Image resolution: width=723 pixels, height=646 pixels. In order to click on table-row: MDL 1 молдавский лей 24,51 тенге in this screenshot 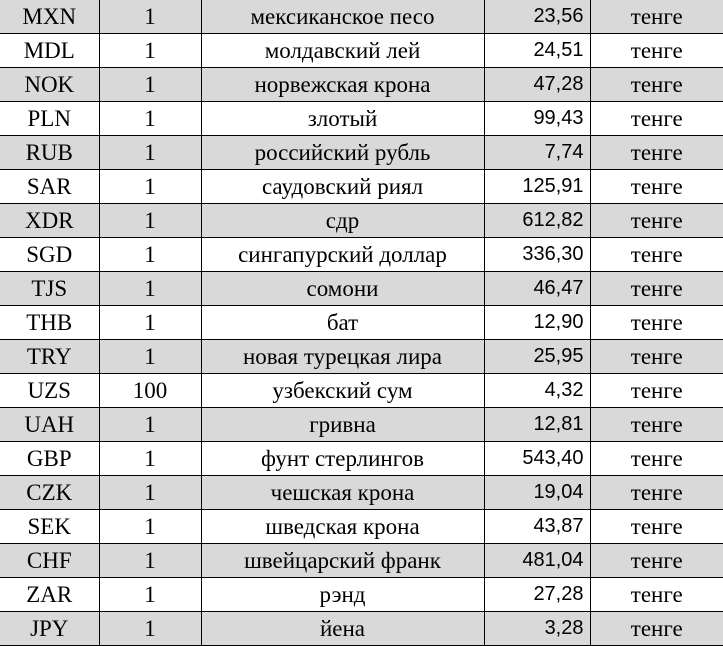, I will do `click(361, 50)`.